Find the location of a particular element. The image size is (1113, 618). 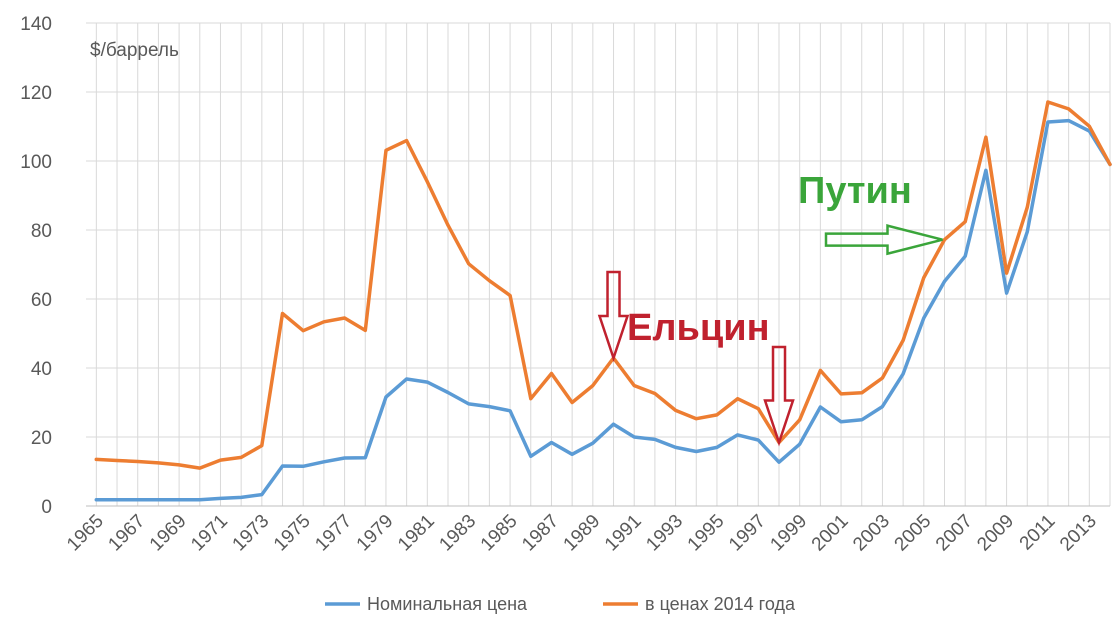

legend-label-nominal: Номинальная цена is located at coordinates (447, 604).